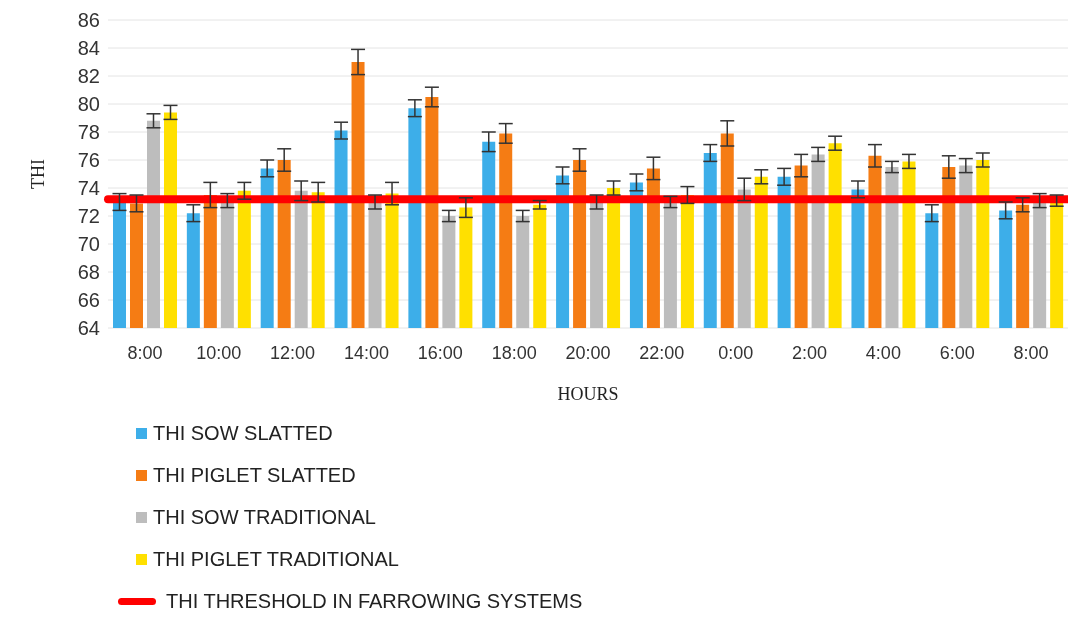 This screenshot has height=642, width=1086. What do you see at coordinates (254, 475) in the screenshot?
I see `legend-label: THI PIGLET SLATTED` at bounding box center [254, 475].